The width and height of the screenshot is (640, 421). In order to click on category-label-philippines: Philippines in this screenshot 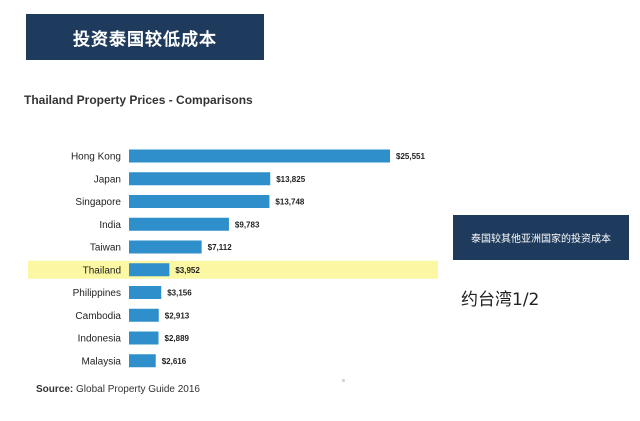, I will do `click(97, 293)`.